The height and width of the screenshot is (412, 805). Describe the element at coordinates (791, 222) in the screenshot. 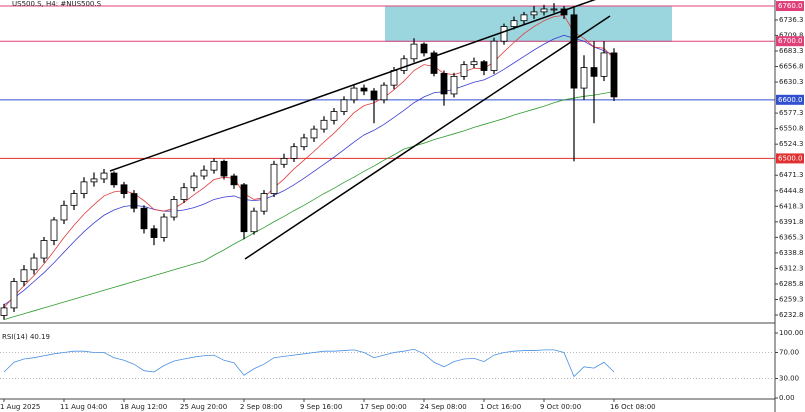

I see `y-tick-label: 6391.8` at that location.